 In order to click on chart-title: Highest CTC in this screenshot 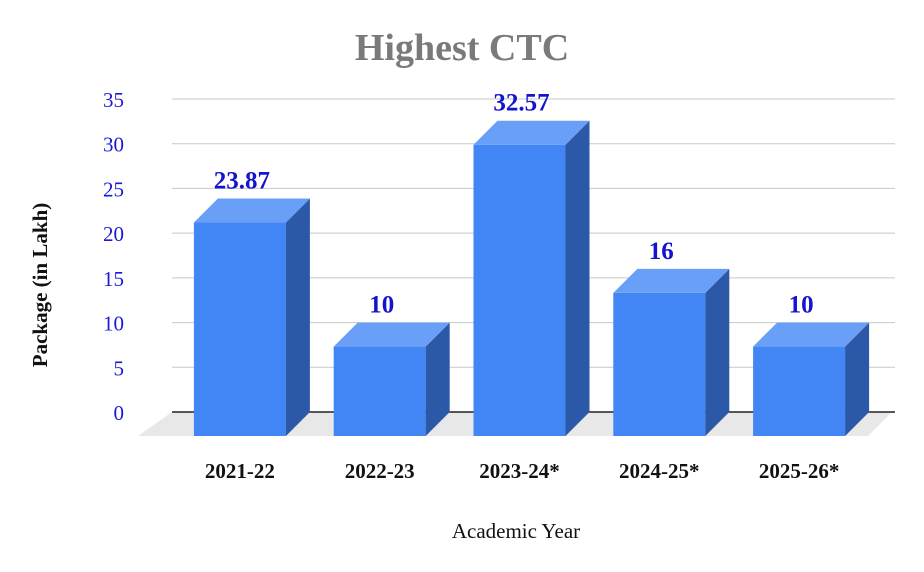, I will do `click(462, 48)`.